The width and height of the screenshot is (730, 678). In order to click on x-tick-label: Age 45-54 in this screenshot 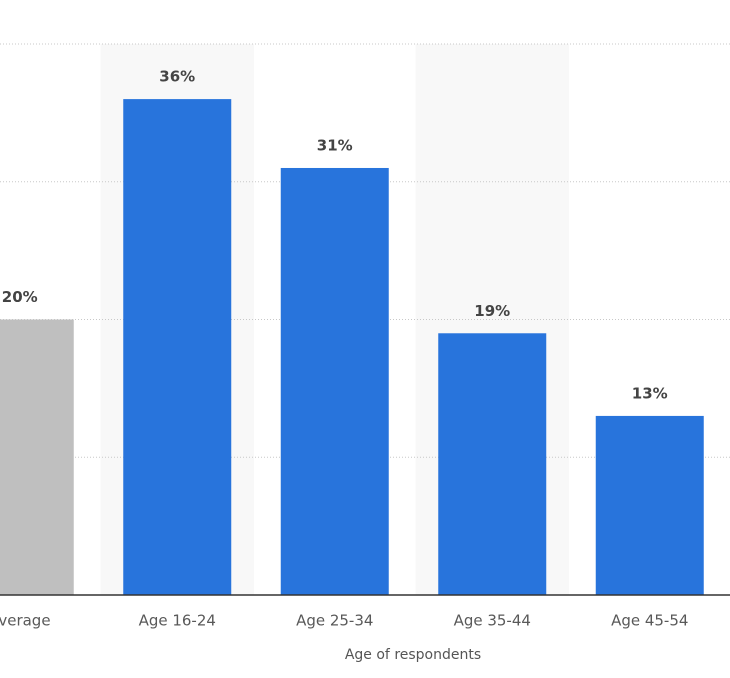, I will do `click(649, 621)`.